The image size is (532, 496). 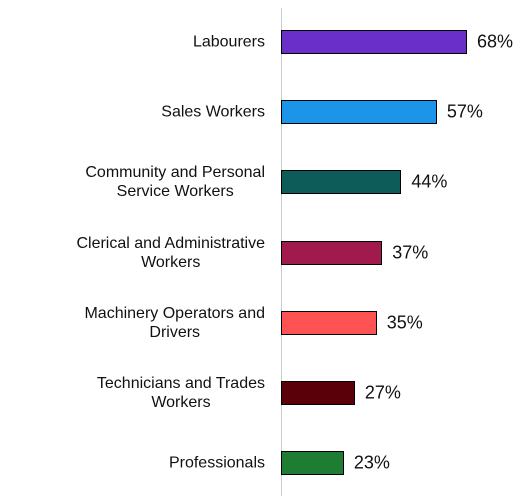 I want to click on value-label: 44%, so click(x=429, y=181).